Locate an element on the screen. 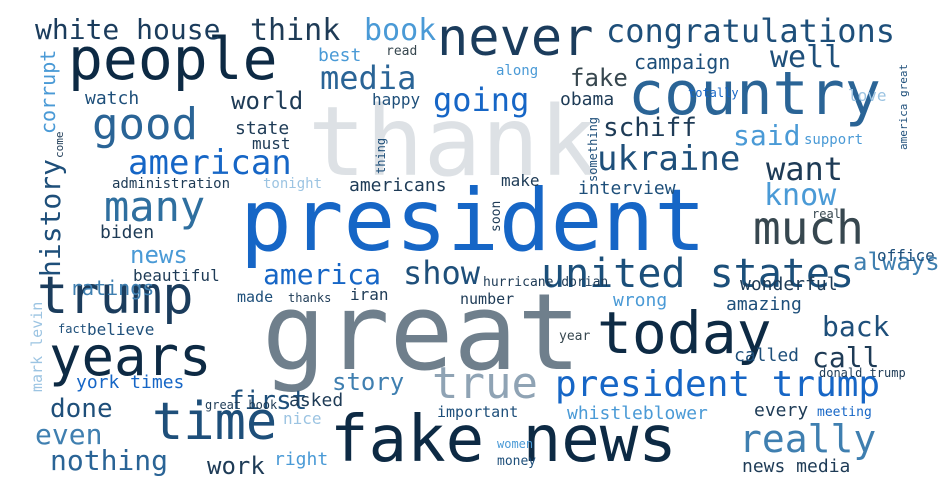 Image resolution: width=940 pixels, height=500 pixels. word-america: america is located at coordinates (322, 274).